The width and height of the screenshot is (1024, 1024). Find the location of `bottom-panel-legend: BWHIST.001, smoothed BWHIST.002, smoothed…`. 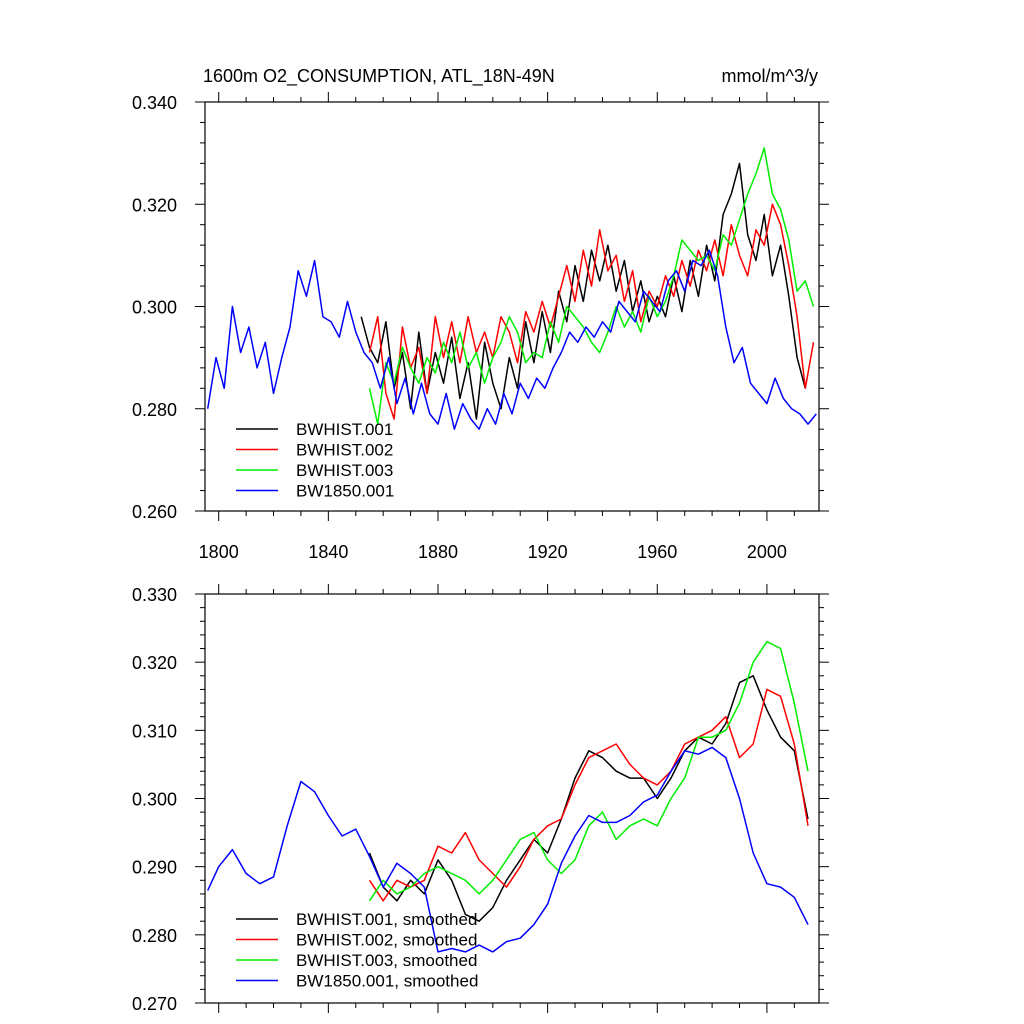

bottom-panel-legend: BWHIST.001, smoothed BWHIST.002, smoothed… is located at coordinates (357, 950).